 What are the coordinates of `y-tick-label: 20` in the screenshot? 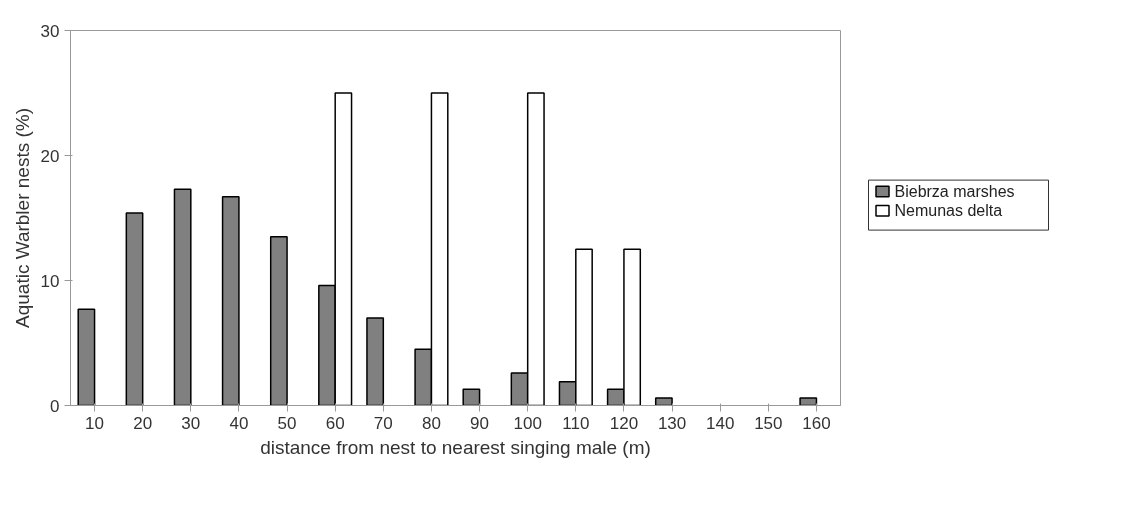 It's located at (50, 156).